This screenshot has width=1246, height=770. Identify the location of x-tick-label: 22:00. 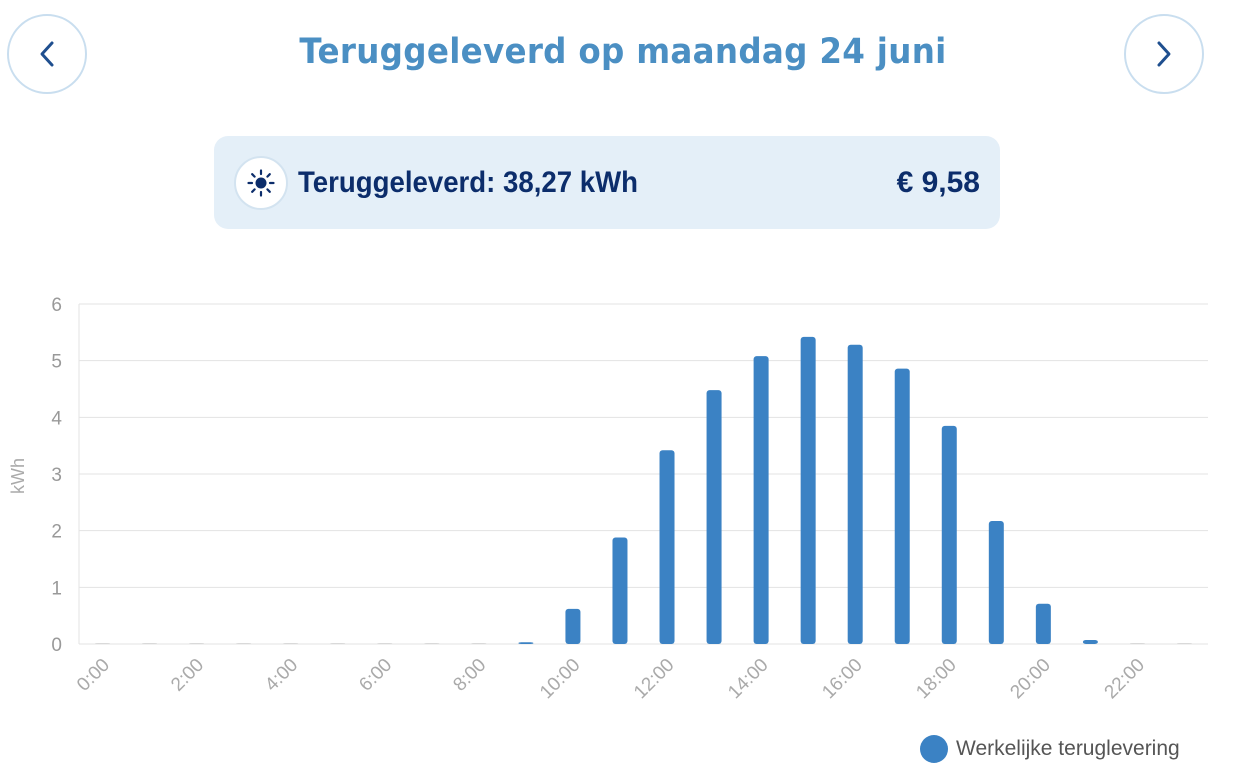
(1125, 679).